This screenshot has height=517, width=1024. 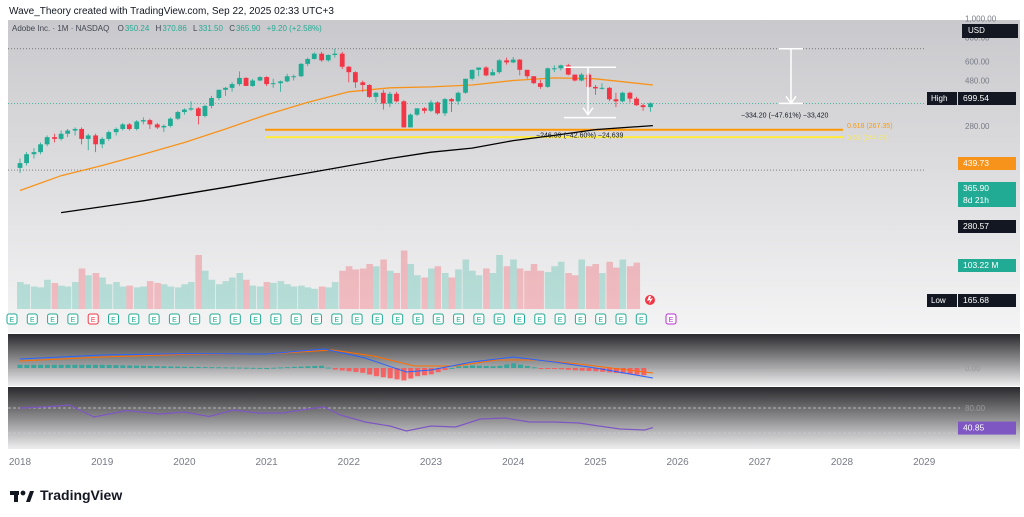 What do you see at coordinates (760, 462) in the screenshot?
I see `time-axis-tick: 2027` at bounding box center [760, 462].